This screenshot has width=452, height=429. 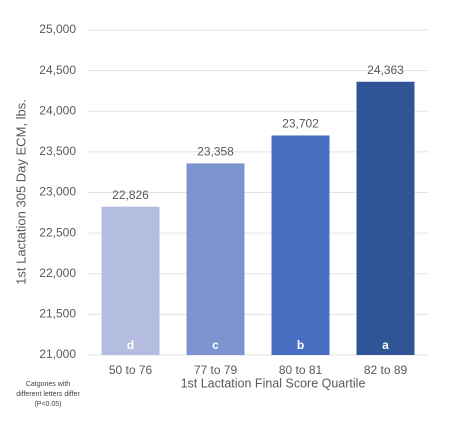 I want to click on significance-letter: a, so click(x=385, y=345).